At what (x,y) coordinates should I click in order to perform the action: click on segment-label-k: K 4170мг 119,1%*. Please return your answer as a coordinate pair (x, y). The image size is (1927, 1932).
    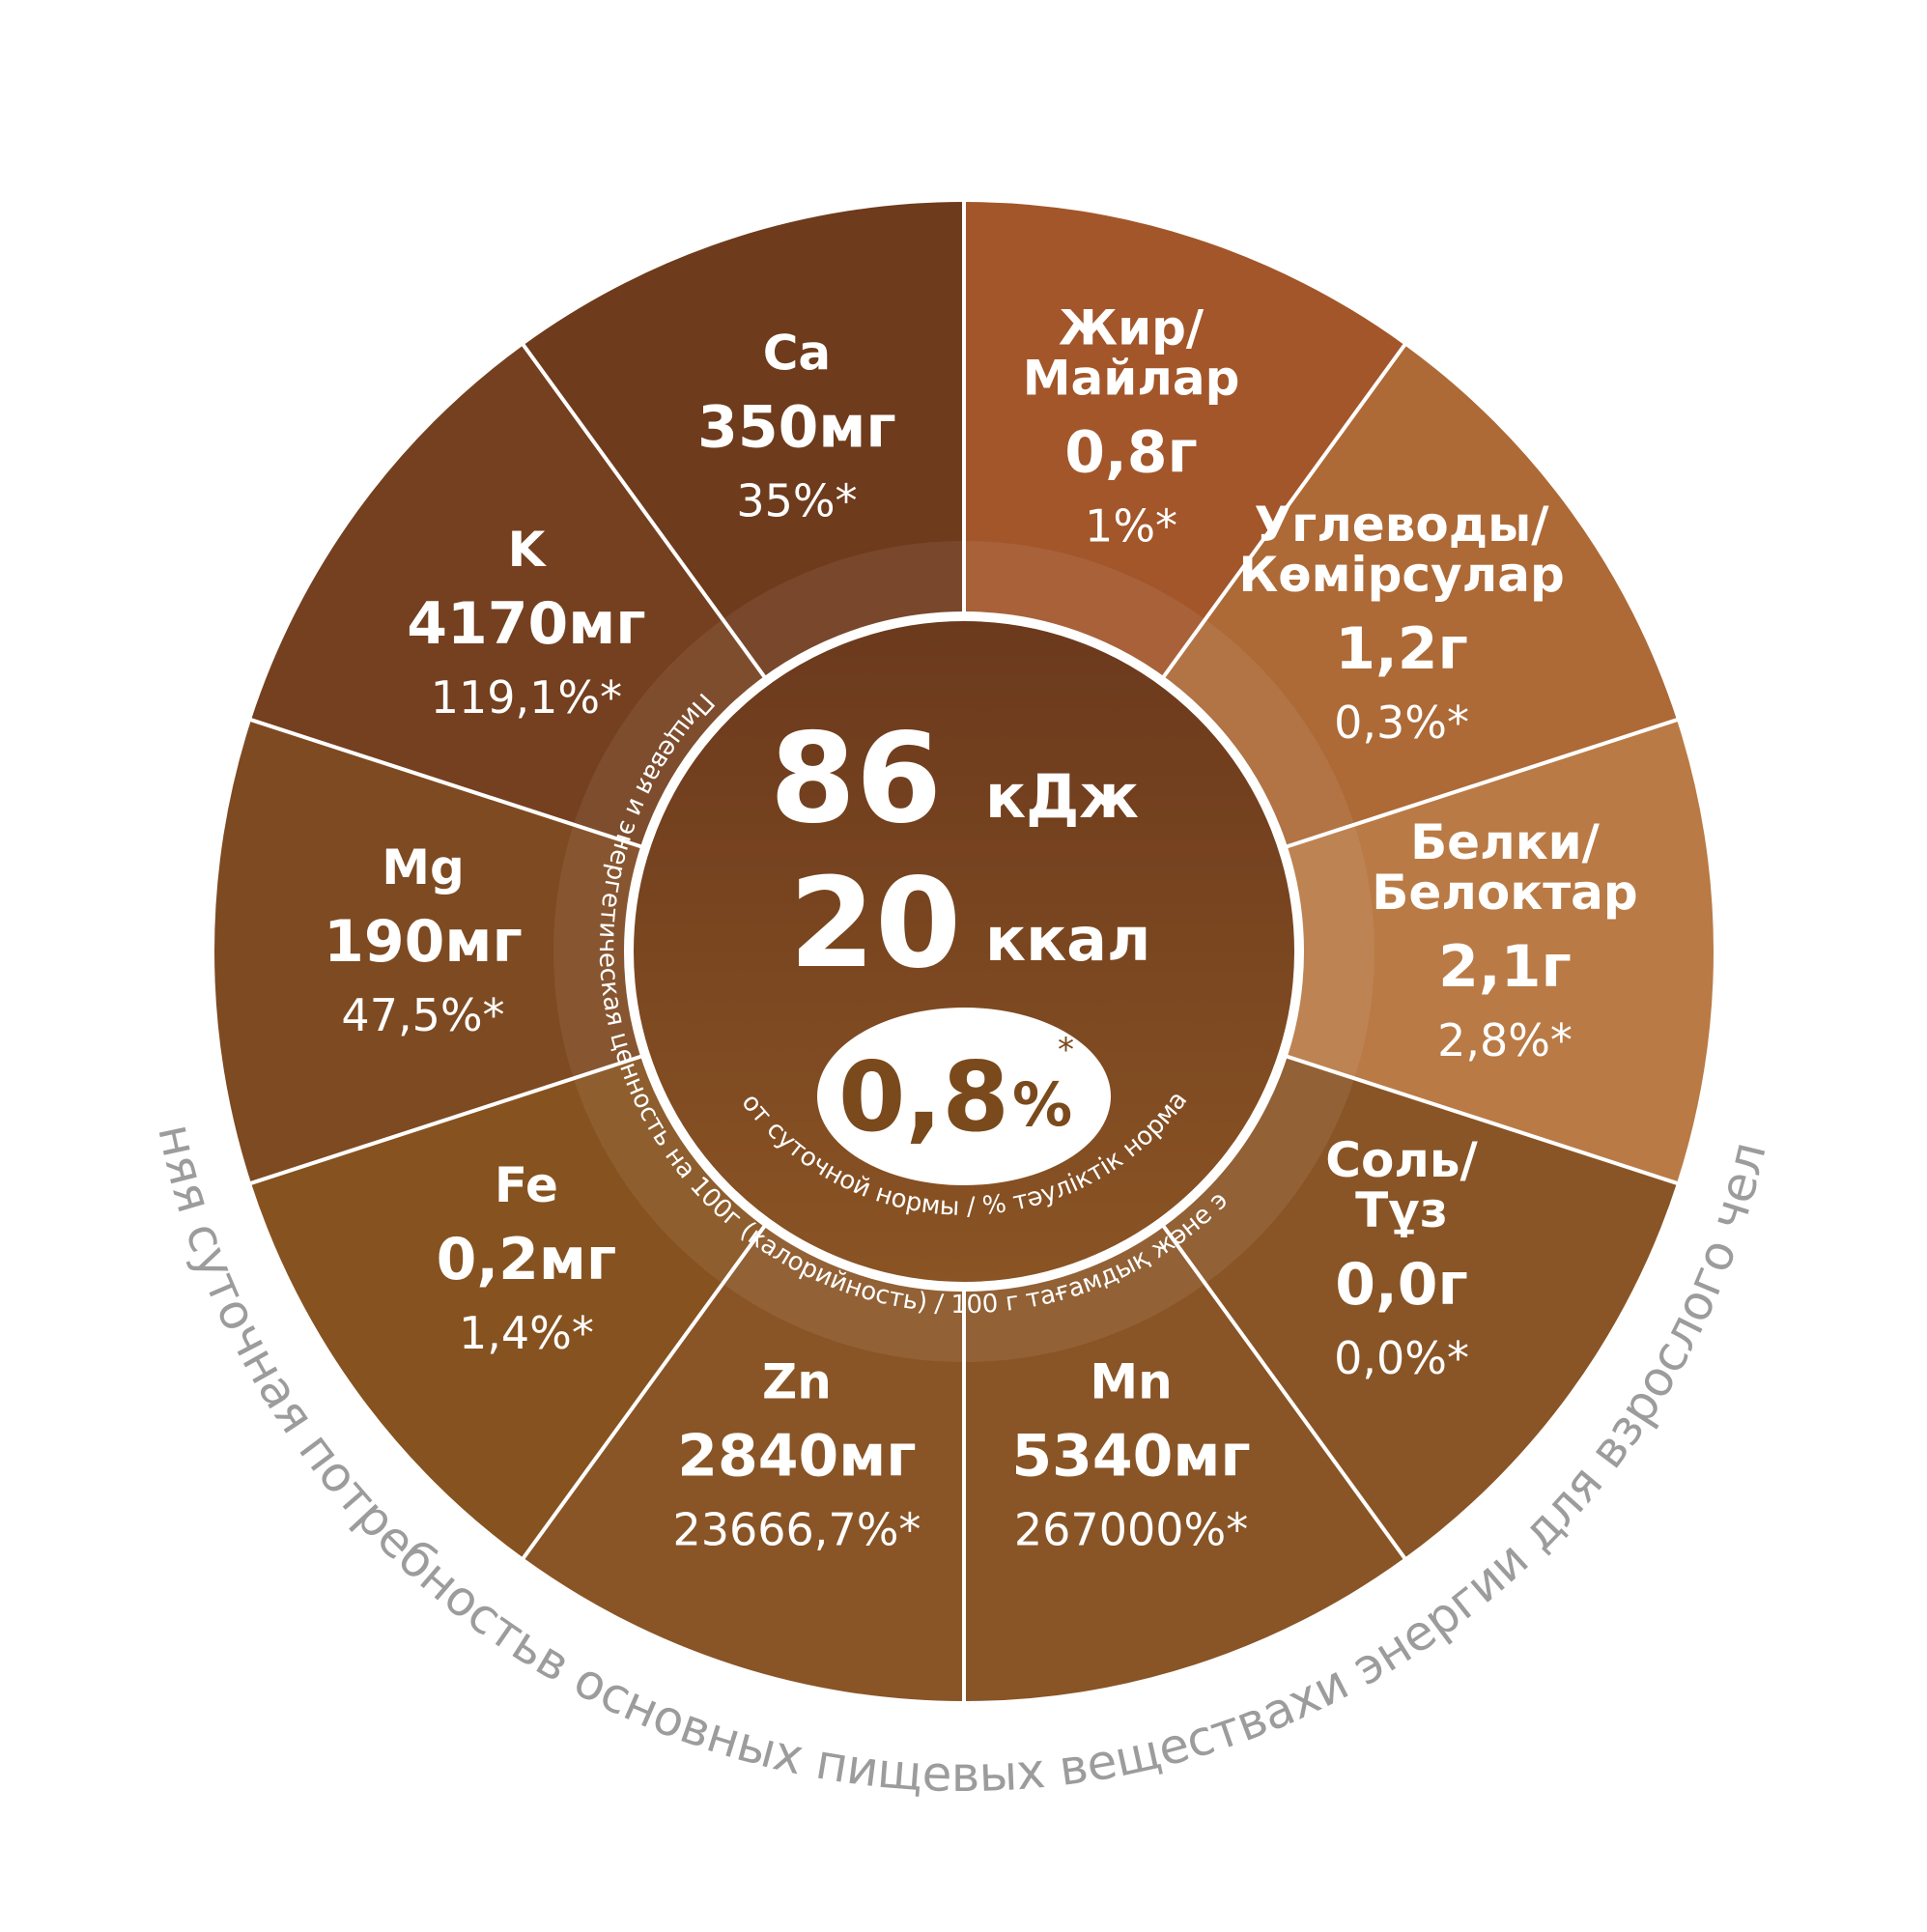
    Looking at the image, I should click on (526, 623).